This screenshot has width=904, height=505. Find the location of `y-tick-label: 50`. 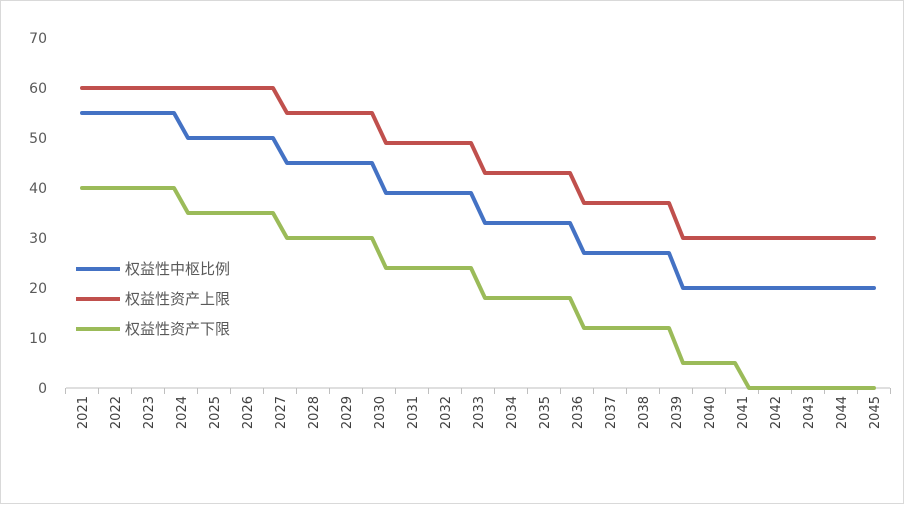

y-tick-label: 50 is located at coordinates (38, 139).